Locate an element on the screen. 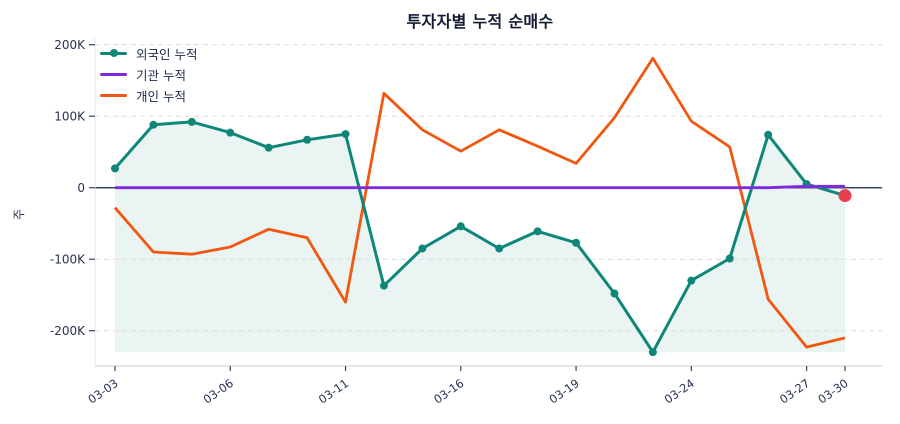 The width and height of the screenshot is (900, 424). y-axis-label: 주 is located at coordinates (19, 214).